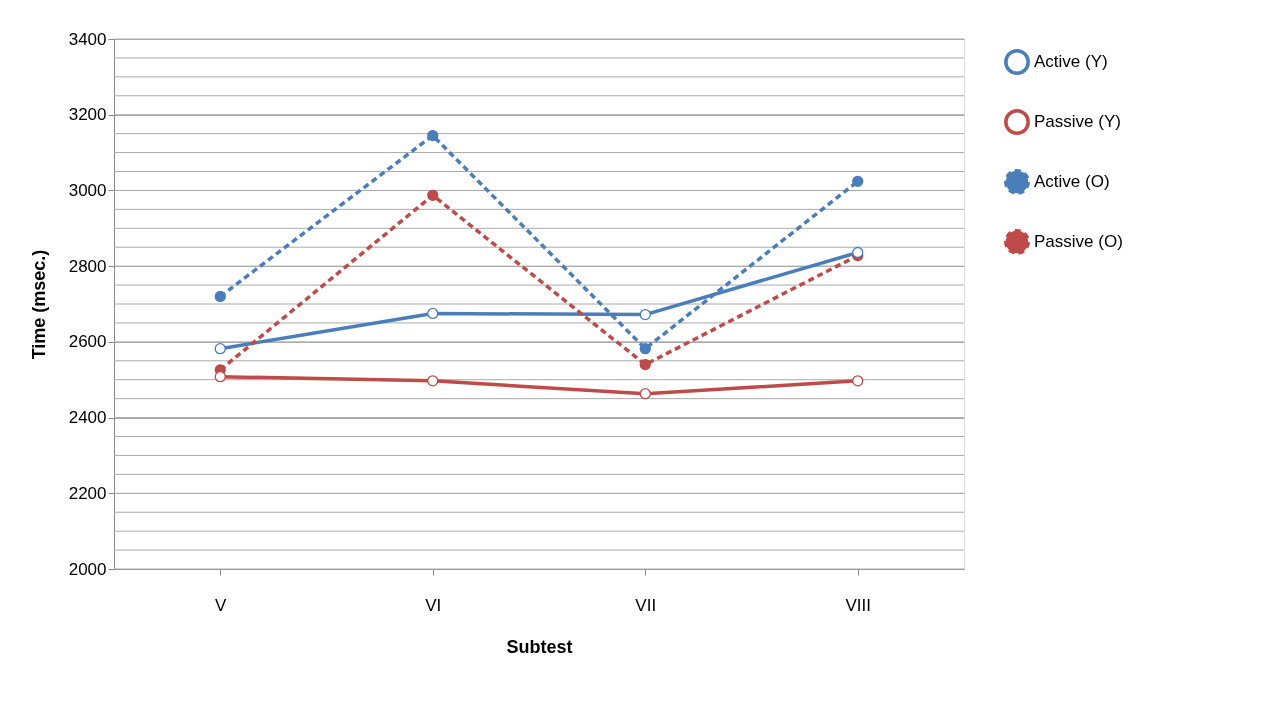  What do you see at coordinates (1078, 241) in the screenshot?
I see `legend-label: Passive (O)` at bounding box center [1078, 241].